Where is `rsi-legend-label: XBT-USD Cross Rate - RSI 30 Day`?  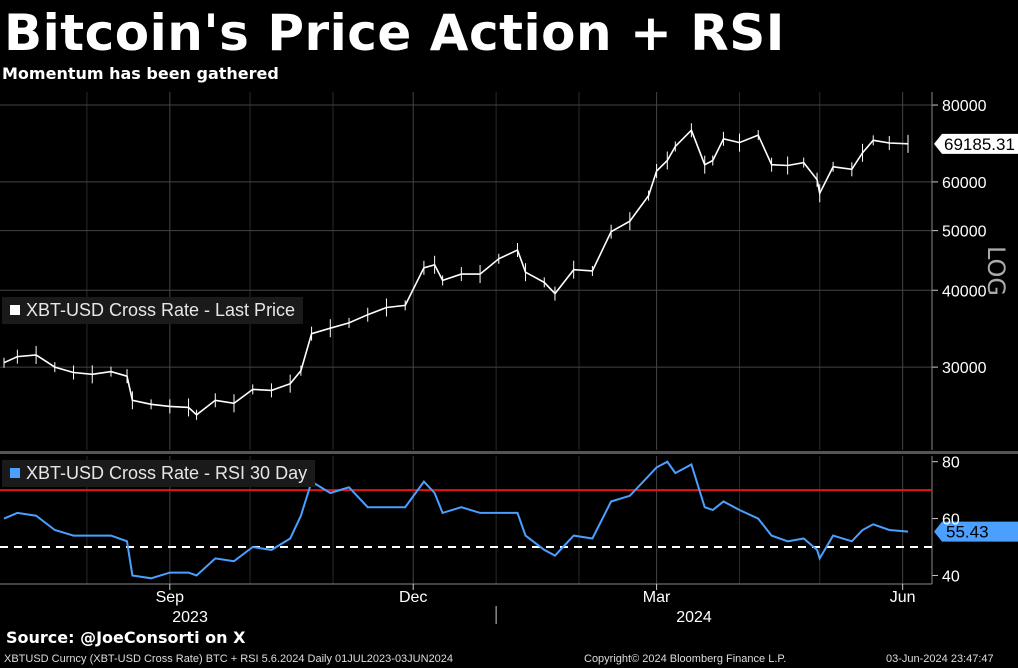
rsi-legend-label: XBT-USD Cross Rate - RSI 30 Day is located at coordinates (167, 473).